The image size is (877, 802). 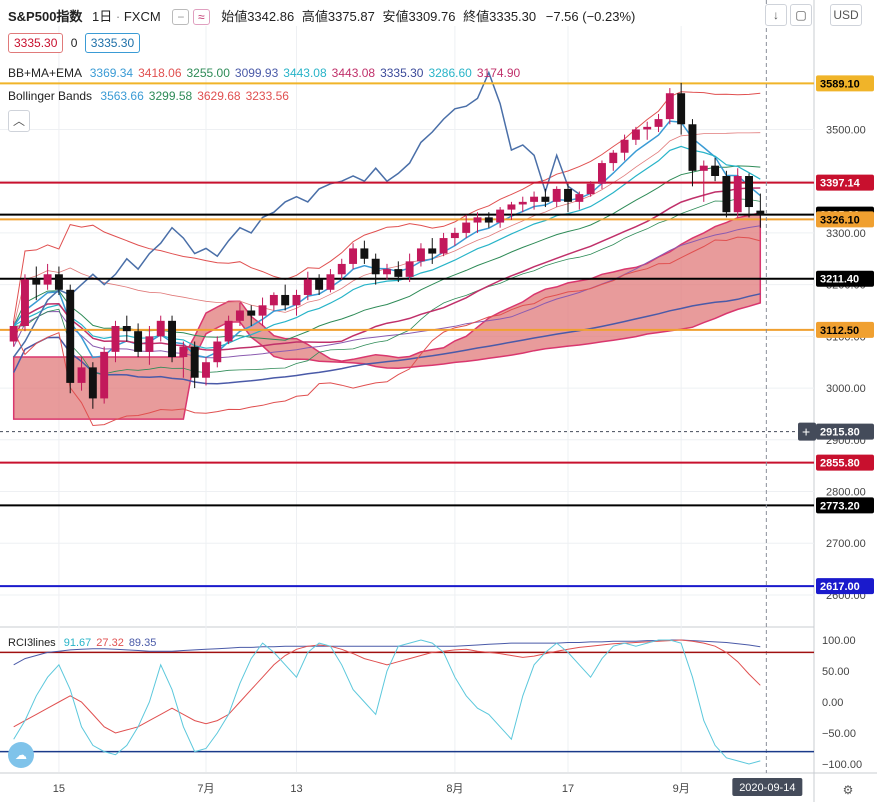 I want to click on level-price-label: 2617.00, so click(x=840, y=587).